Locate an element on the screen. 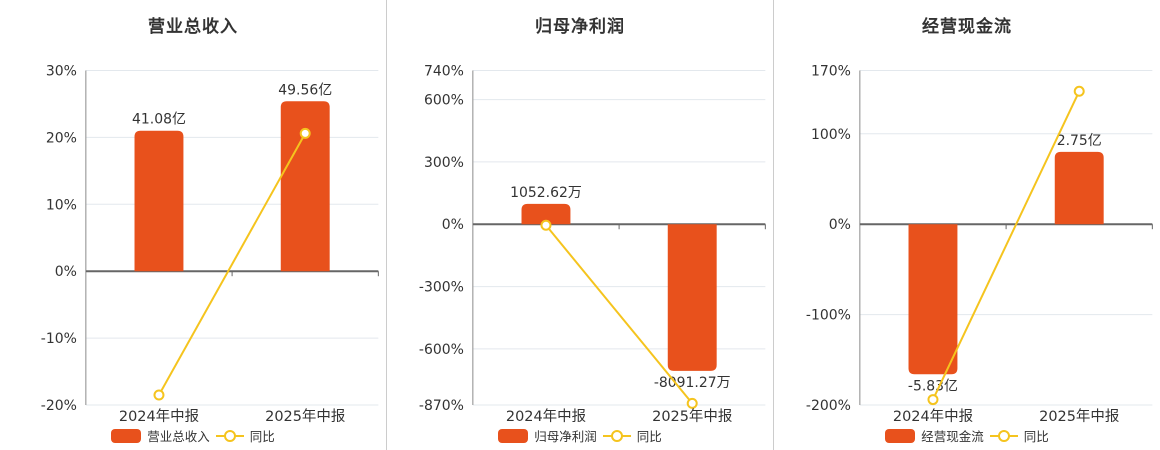  legend-operating-revenue: 营业总收入 同比 is located at coordinates (193, 435).